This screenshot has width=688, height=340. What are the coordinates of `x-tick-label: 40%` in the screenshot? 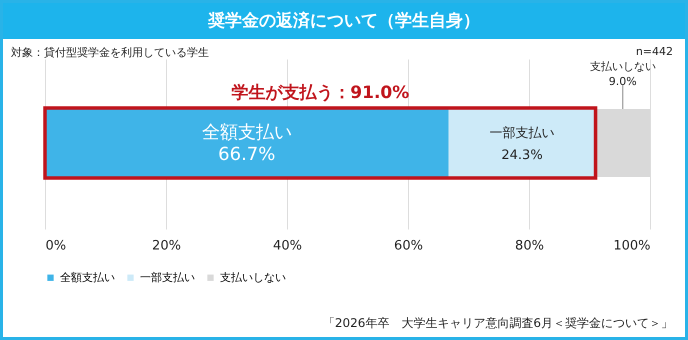 It's located at (287, 246).